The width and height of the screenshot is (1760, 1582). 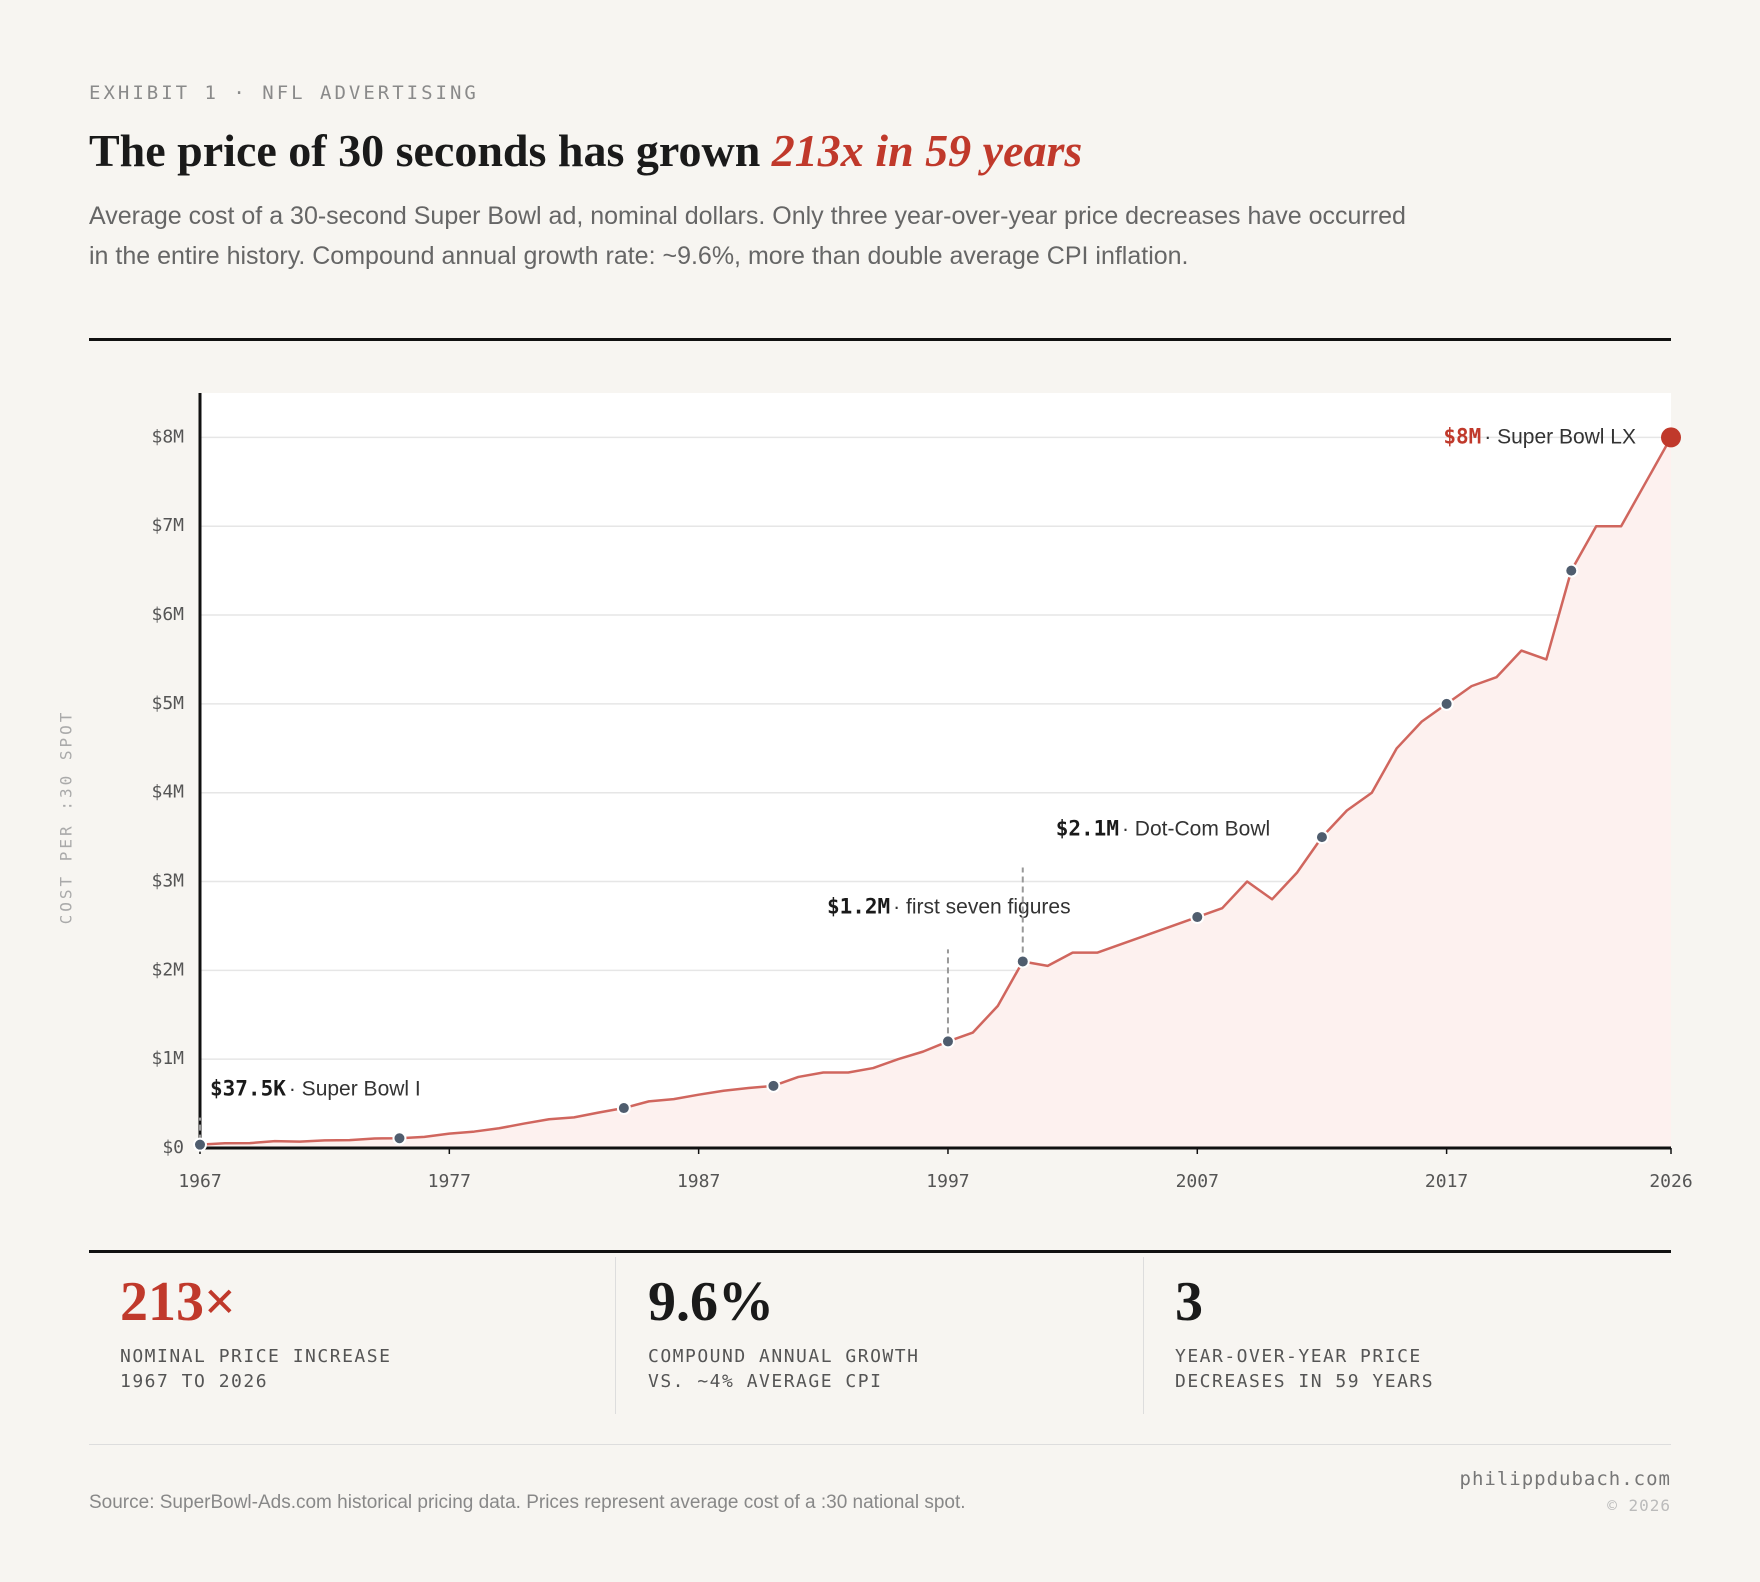 I want to click on stat-label: NOMINAL PRICE INCREASE 1967 TO 2026, so click(x=360, y=1369).